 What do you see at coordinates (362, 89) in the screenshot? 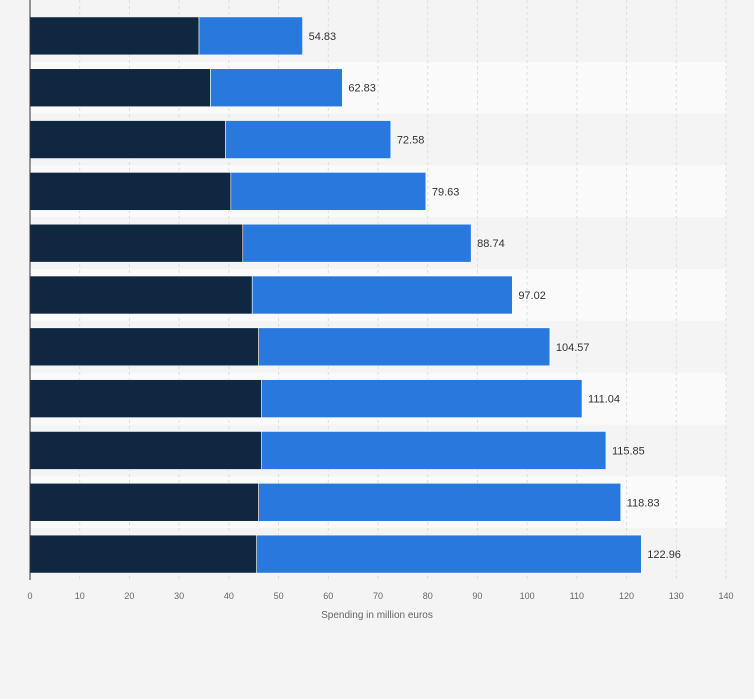
I see `data-label: 62.83` at bounding box center [362, 89].